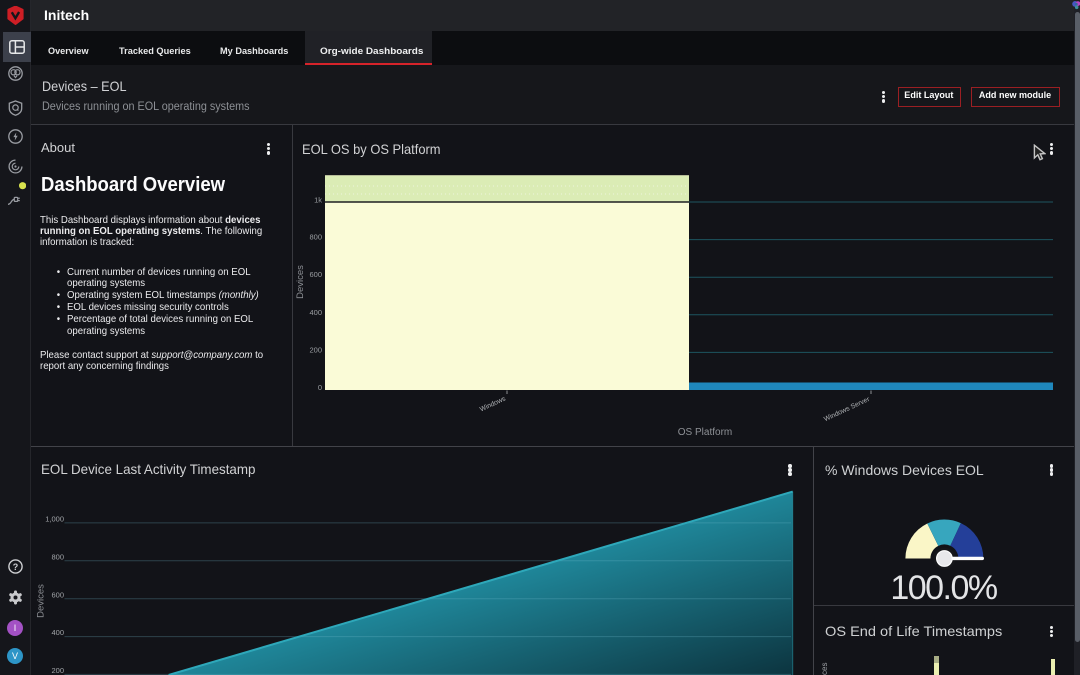 Image resolution: width=1080 pixels, height=675 pixels. What do you see at coordinates (54, 519) in the screenshot?
I see `svg-text: 1,000` at bounding box center [54, 519].